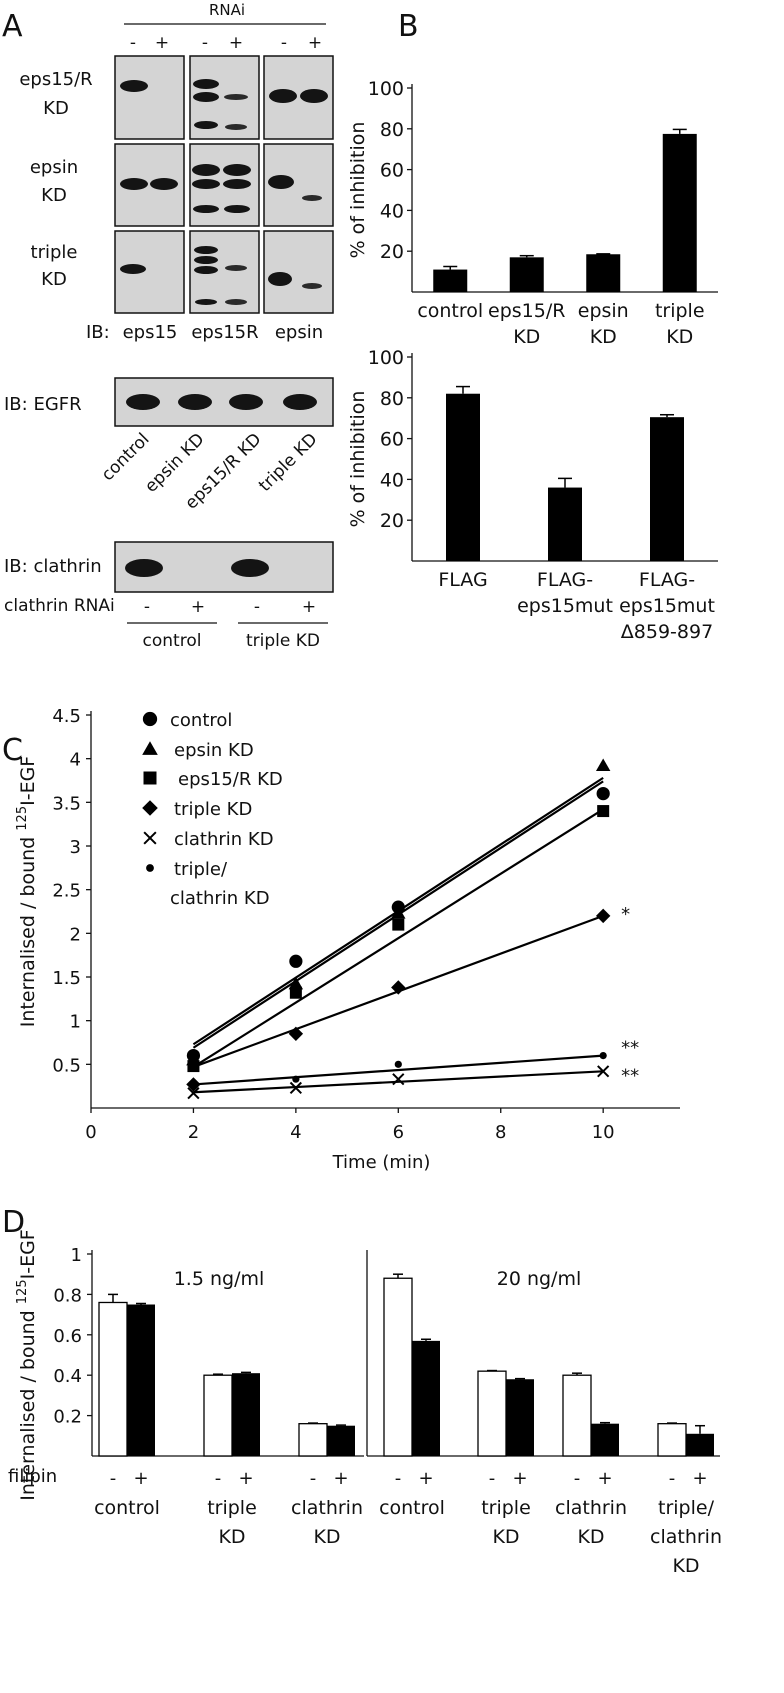  What do you see at coordinates (220, 898) in the screenshot?
I see `legend-label: clathrin KD` at bounding box center [220, 898].